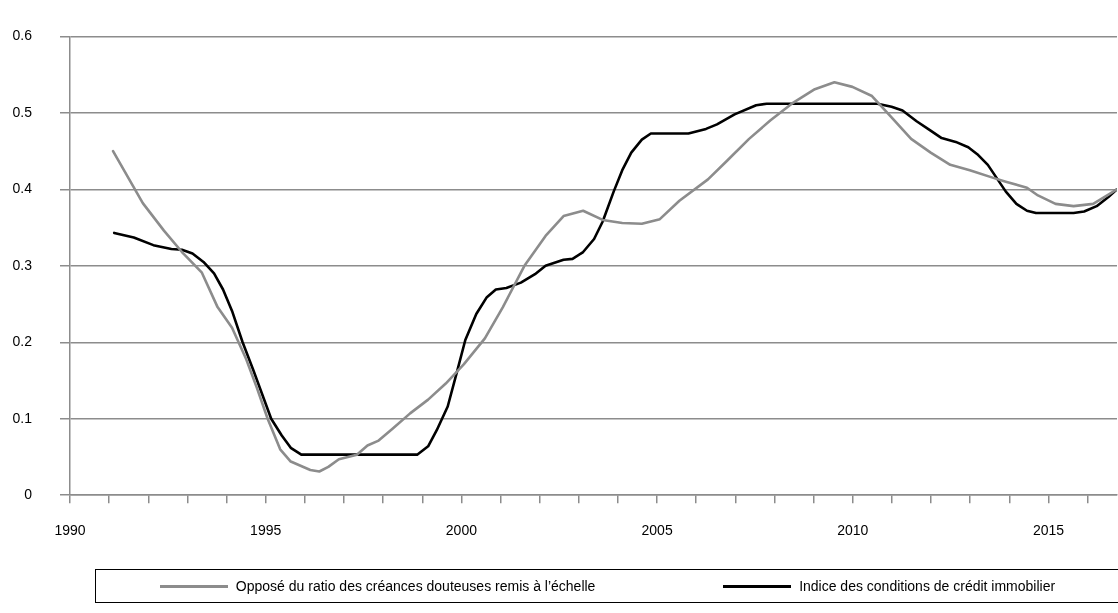  Describe the element at coordinates (657, 530) in the screenshot. I see `x-tick-label: 2005` at that location.